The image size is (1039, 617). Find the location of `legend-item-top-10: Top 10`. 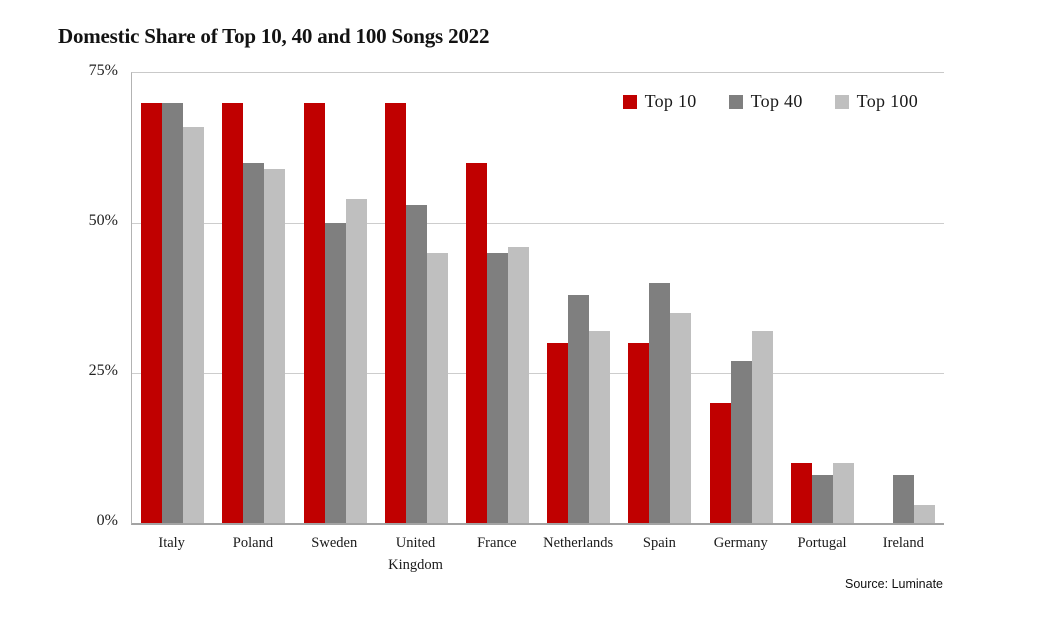

legend-item-top-10: Top 10 is located at coordinates (659, 101).